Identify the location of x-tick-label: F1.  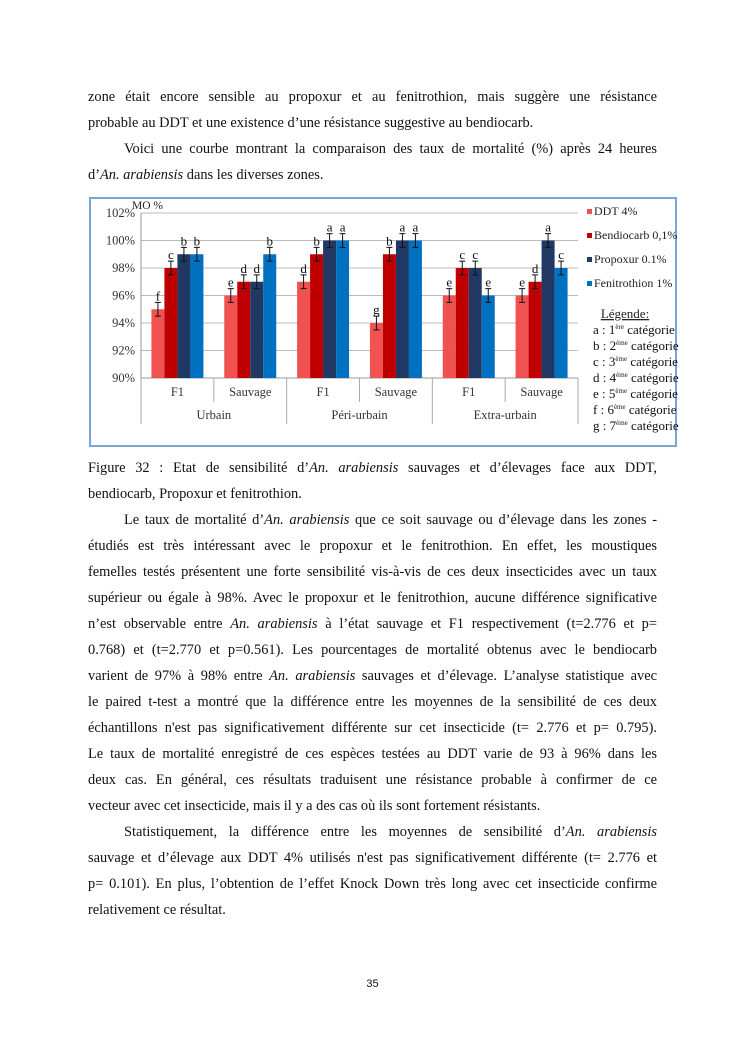
(322, 392).